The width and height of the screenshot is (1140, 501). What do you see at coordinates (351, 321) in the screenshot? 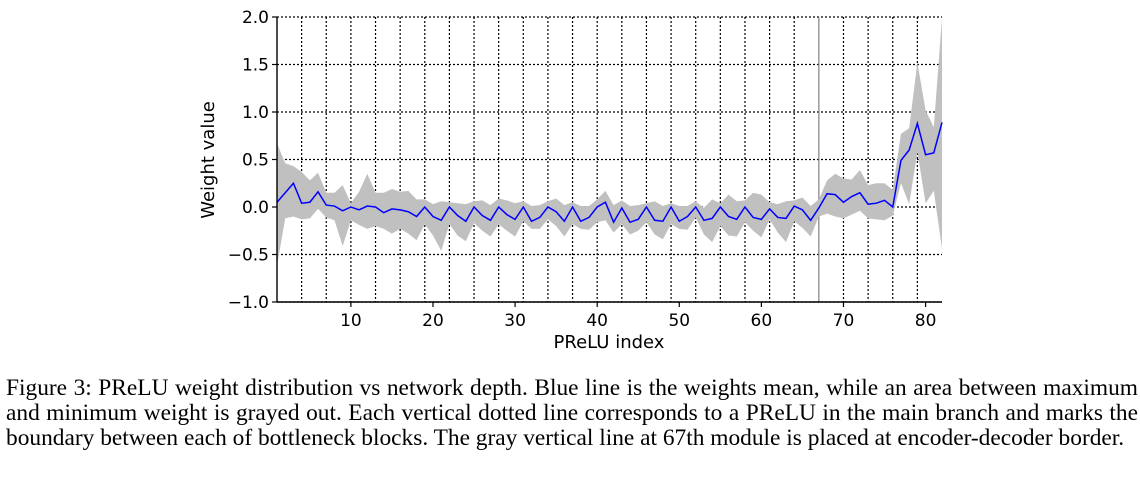
I see `x-tick-label: 10` at bounding box center [351, 321].